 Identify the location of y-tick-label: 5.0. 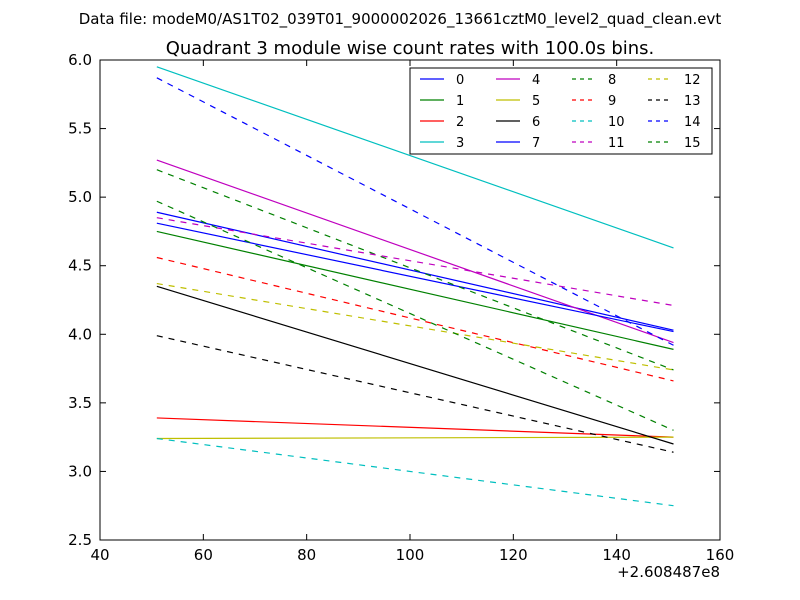
(80, 197).